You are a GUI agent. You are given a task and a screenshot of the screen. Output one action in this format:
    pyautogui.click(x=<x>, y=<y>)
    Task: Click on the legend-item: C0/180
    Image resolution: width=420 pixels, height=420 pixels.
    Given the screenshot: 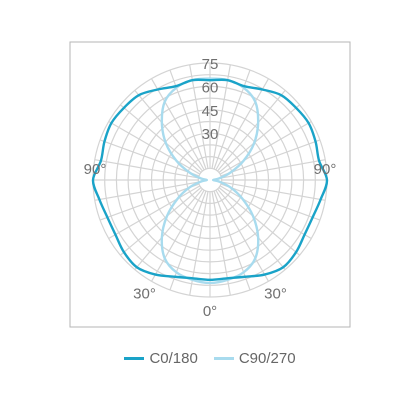 What is the action you would take?
    pyautogui.click(x=161, y=358)
    